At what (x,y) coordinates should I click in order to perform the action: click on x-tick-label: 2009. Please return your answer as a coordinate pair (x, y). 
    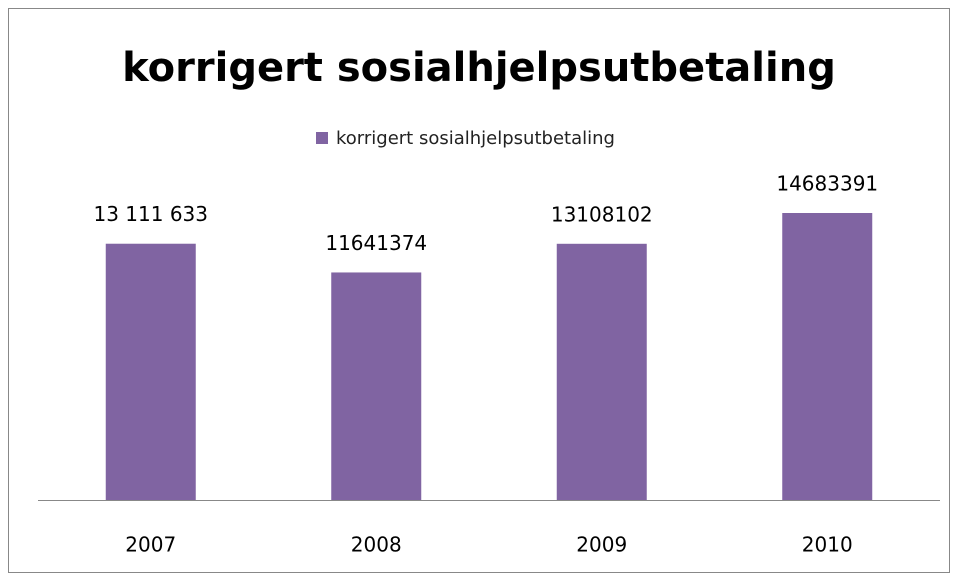
    Looking at the image, I should click on (601, 545).